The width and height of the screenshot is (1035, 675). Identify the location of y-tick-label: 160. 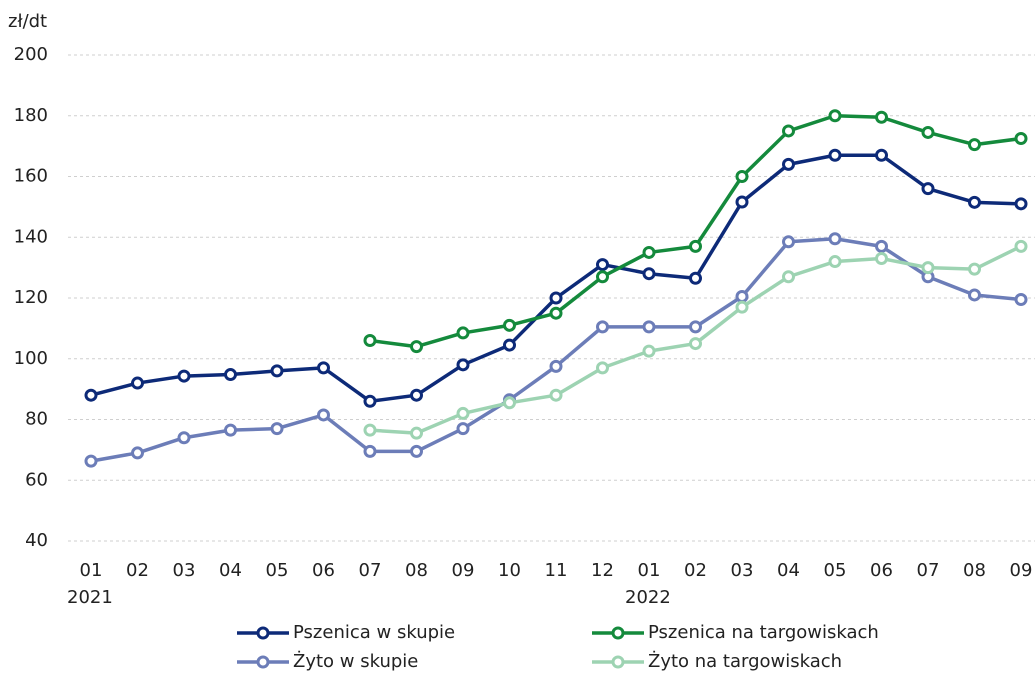
(31, 176).